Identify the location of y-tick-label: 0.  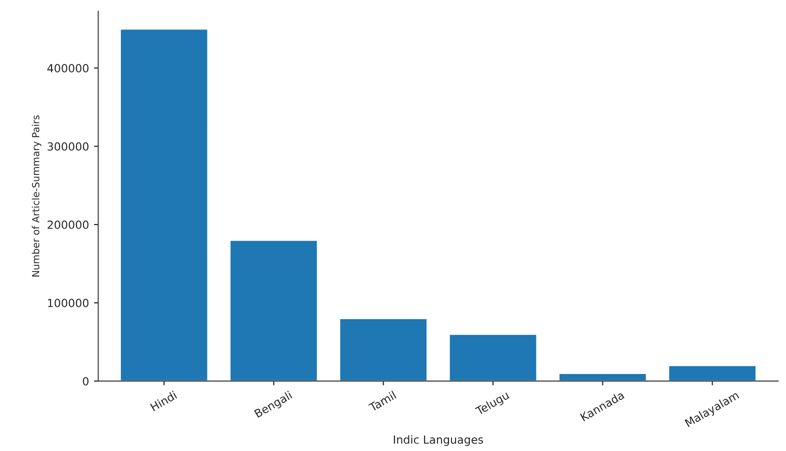
(85, 381).